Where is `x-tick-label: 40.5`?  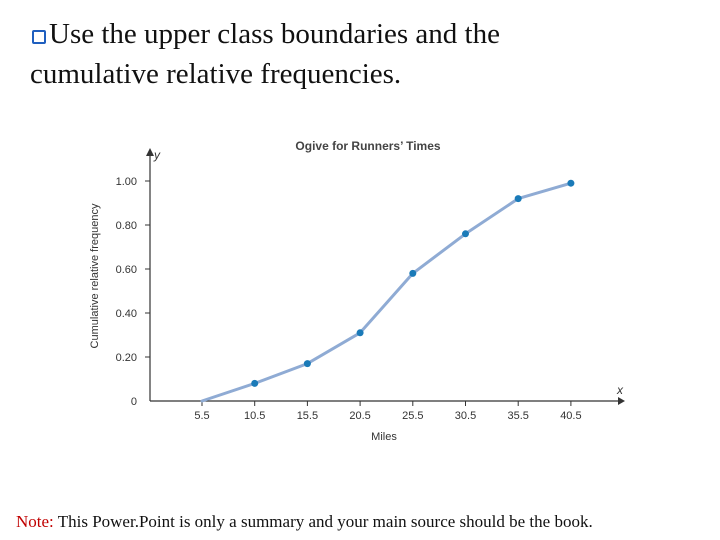
x-tick-label: 40.5 is located at coordinates (570, 416).